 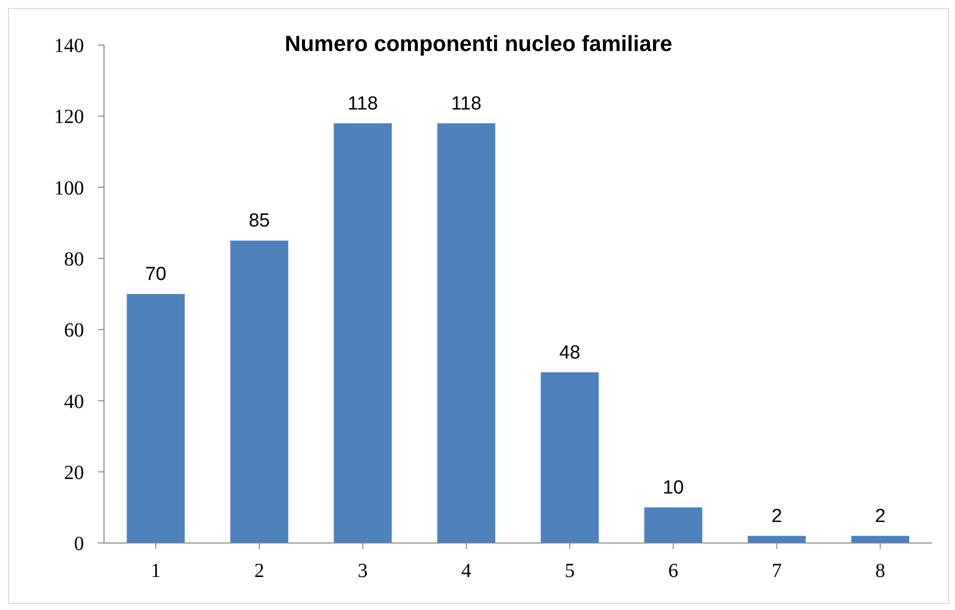 What do you see at coordinates (69, 46) in the screenshot?
I see `y-tick-label: 140` at bounding box center [69, 46].